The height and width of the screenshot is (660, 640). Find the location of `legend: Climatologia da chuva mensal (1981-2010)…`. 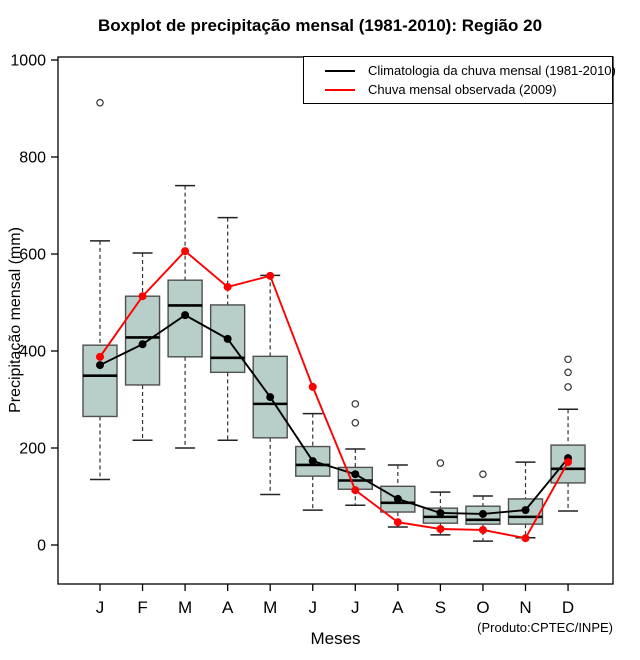

legend: Climatologia da chuva mensal (1981-2010)… is located at coordinates (459, 80).